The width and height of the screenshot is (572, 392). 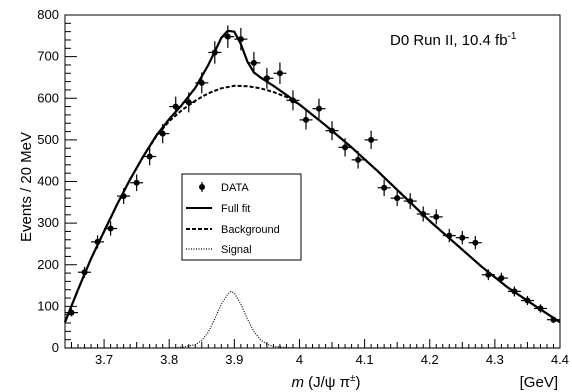 What do you see at coordinates (358, 382) in the screenshot?
I see `x-axis-label-close: )` at bounding box center [358, 382].